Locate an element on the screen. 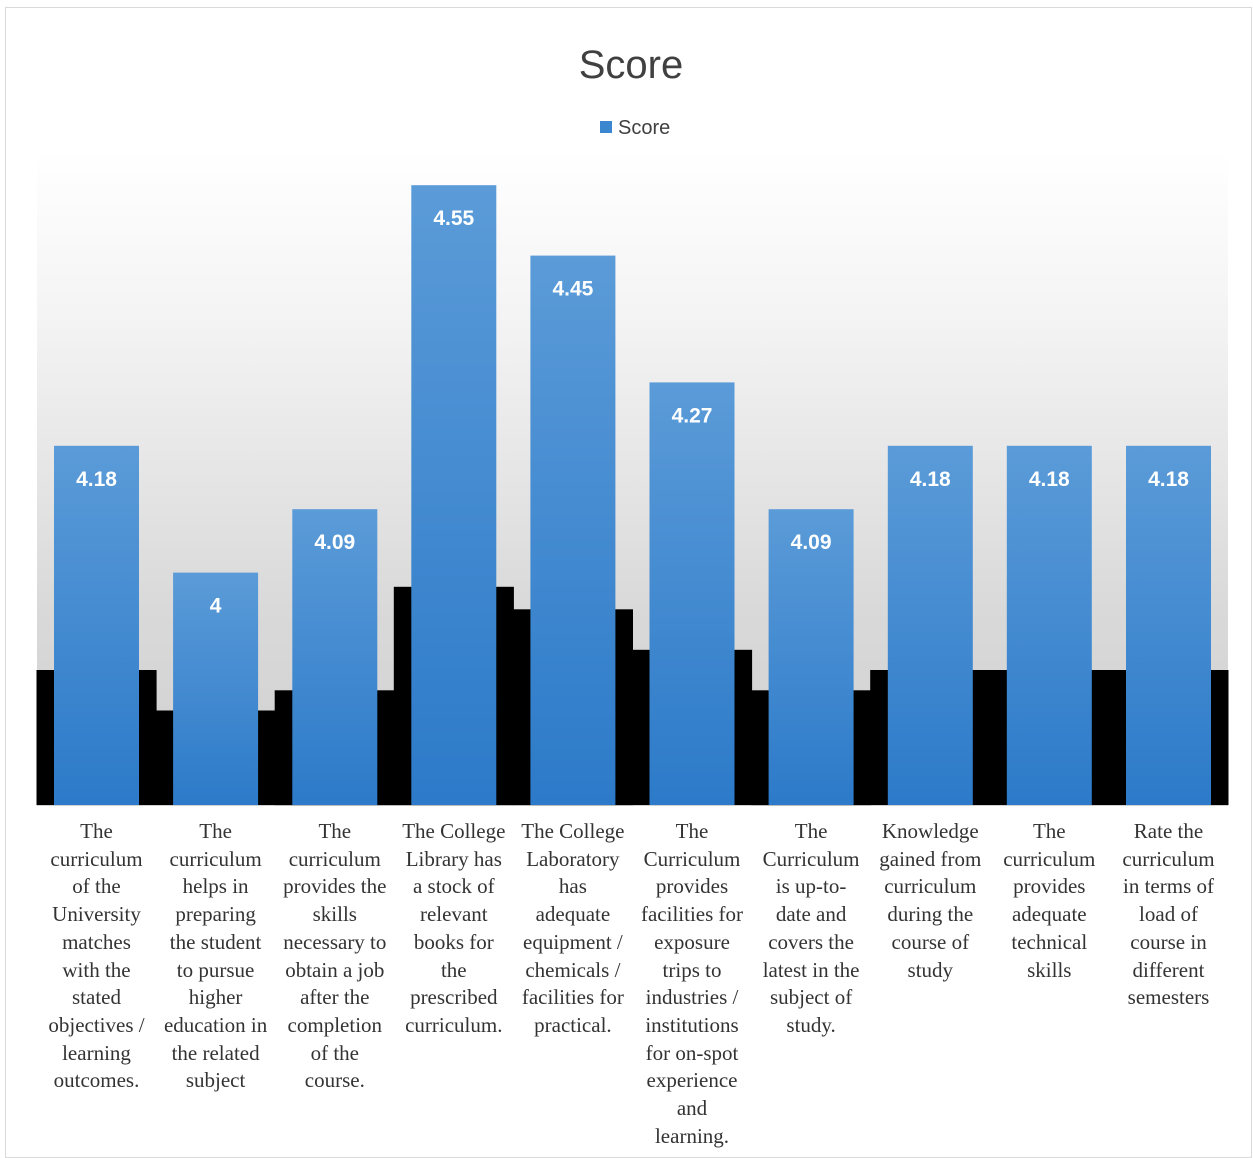 The height and width of the screenshot is (1158, 1253). chart-legend: Score is located at coordinates (635, 128).